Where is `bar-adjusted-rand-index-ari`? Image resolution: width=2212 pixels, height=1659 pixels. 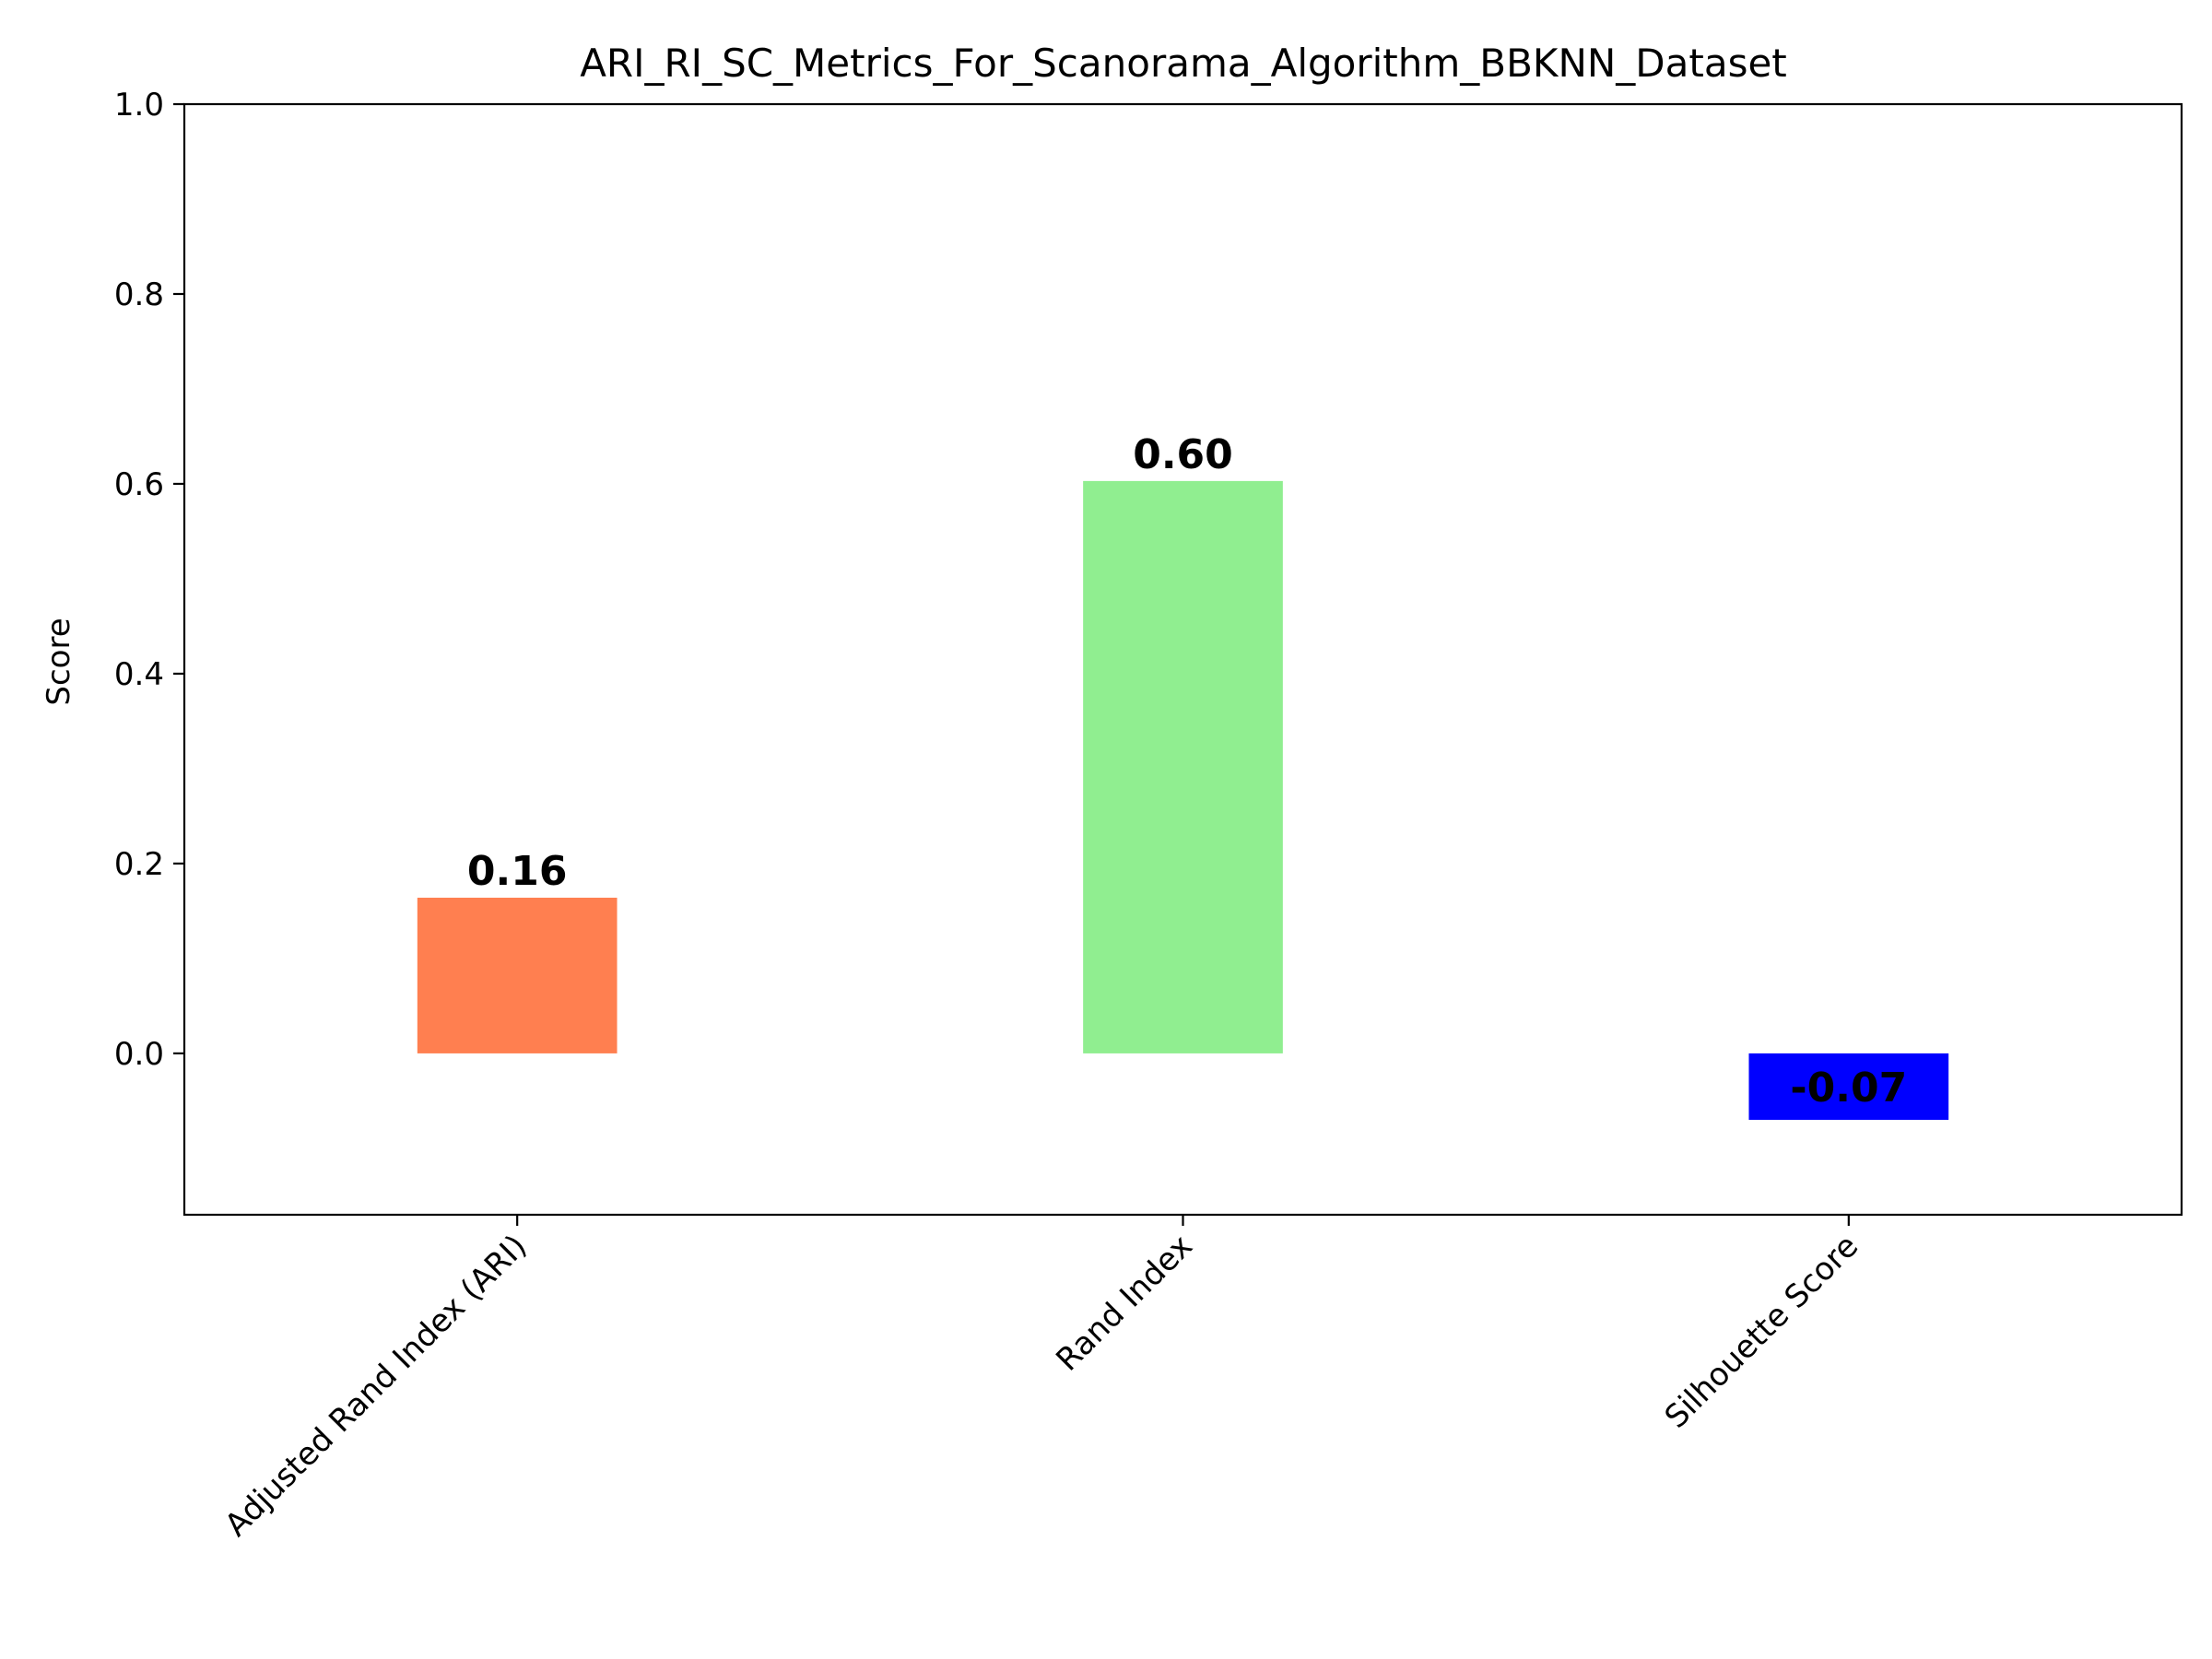
bar-adjusted-rand-index-ari is located at coordinates (517, 975).